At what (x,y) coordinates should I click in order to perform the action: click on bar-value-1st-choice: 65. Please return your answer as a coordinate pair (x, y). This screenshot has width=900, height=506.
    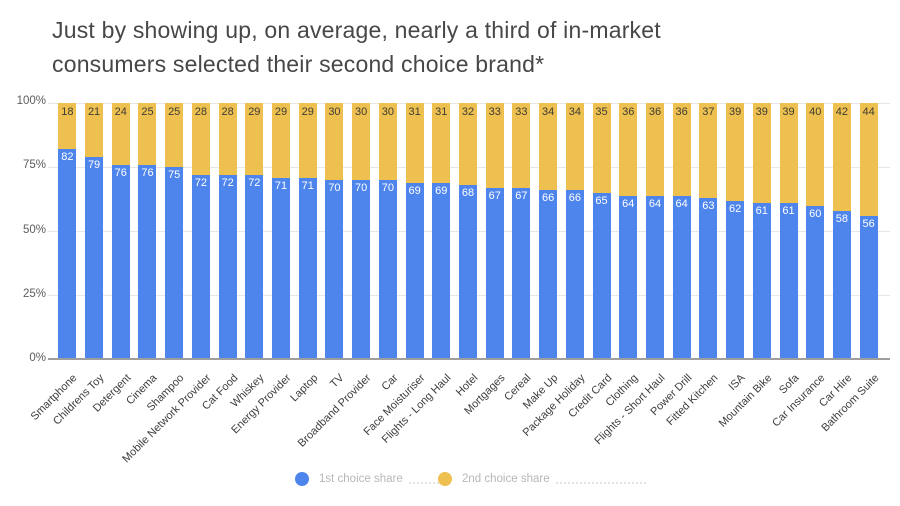
    Looking at the image, I should click on (601, 200).